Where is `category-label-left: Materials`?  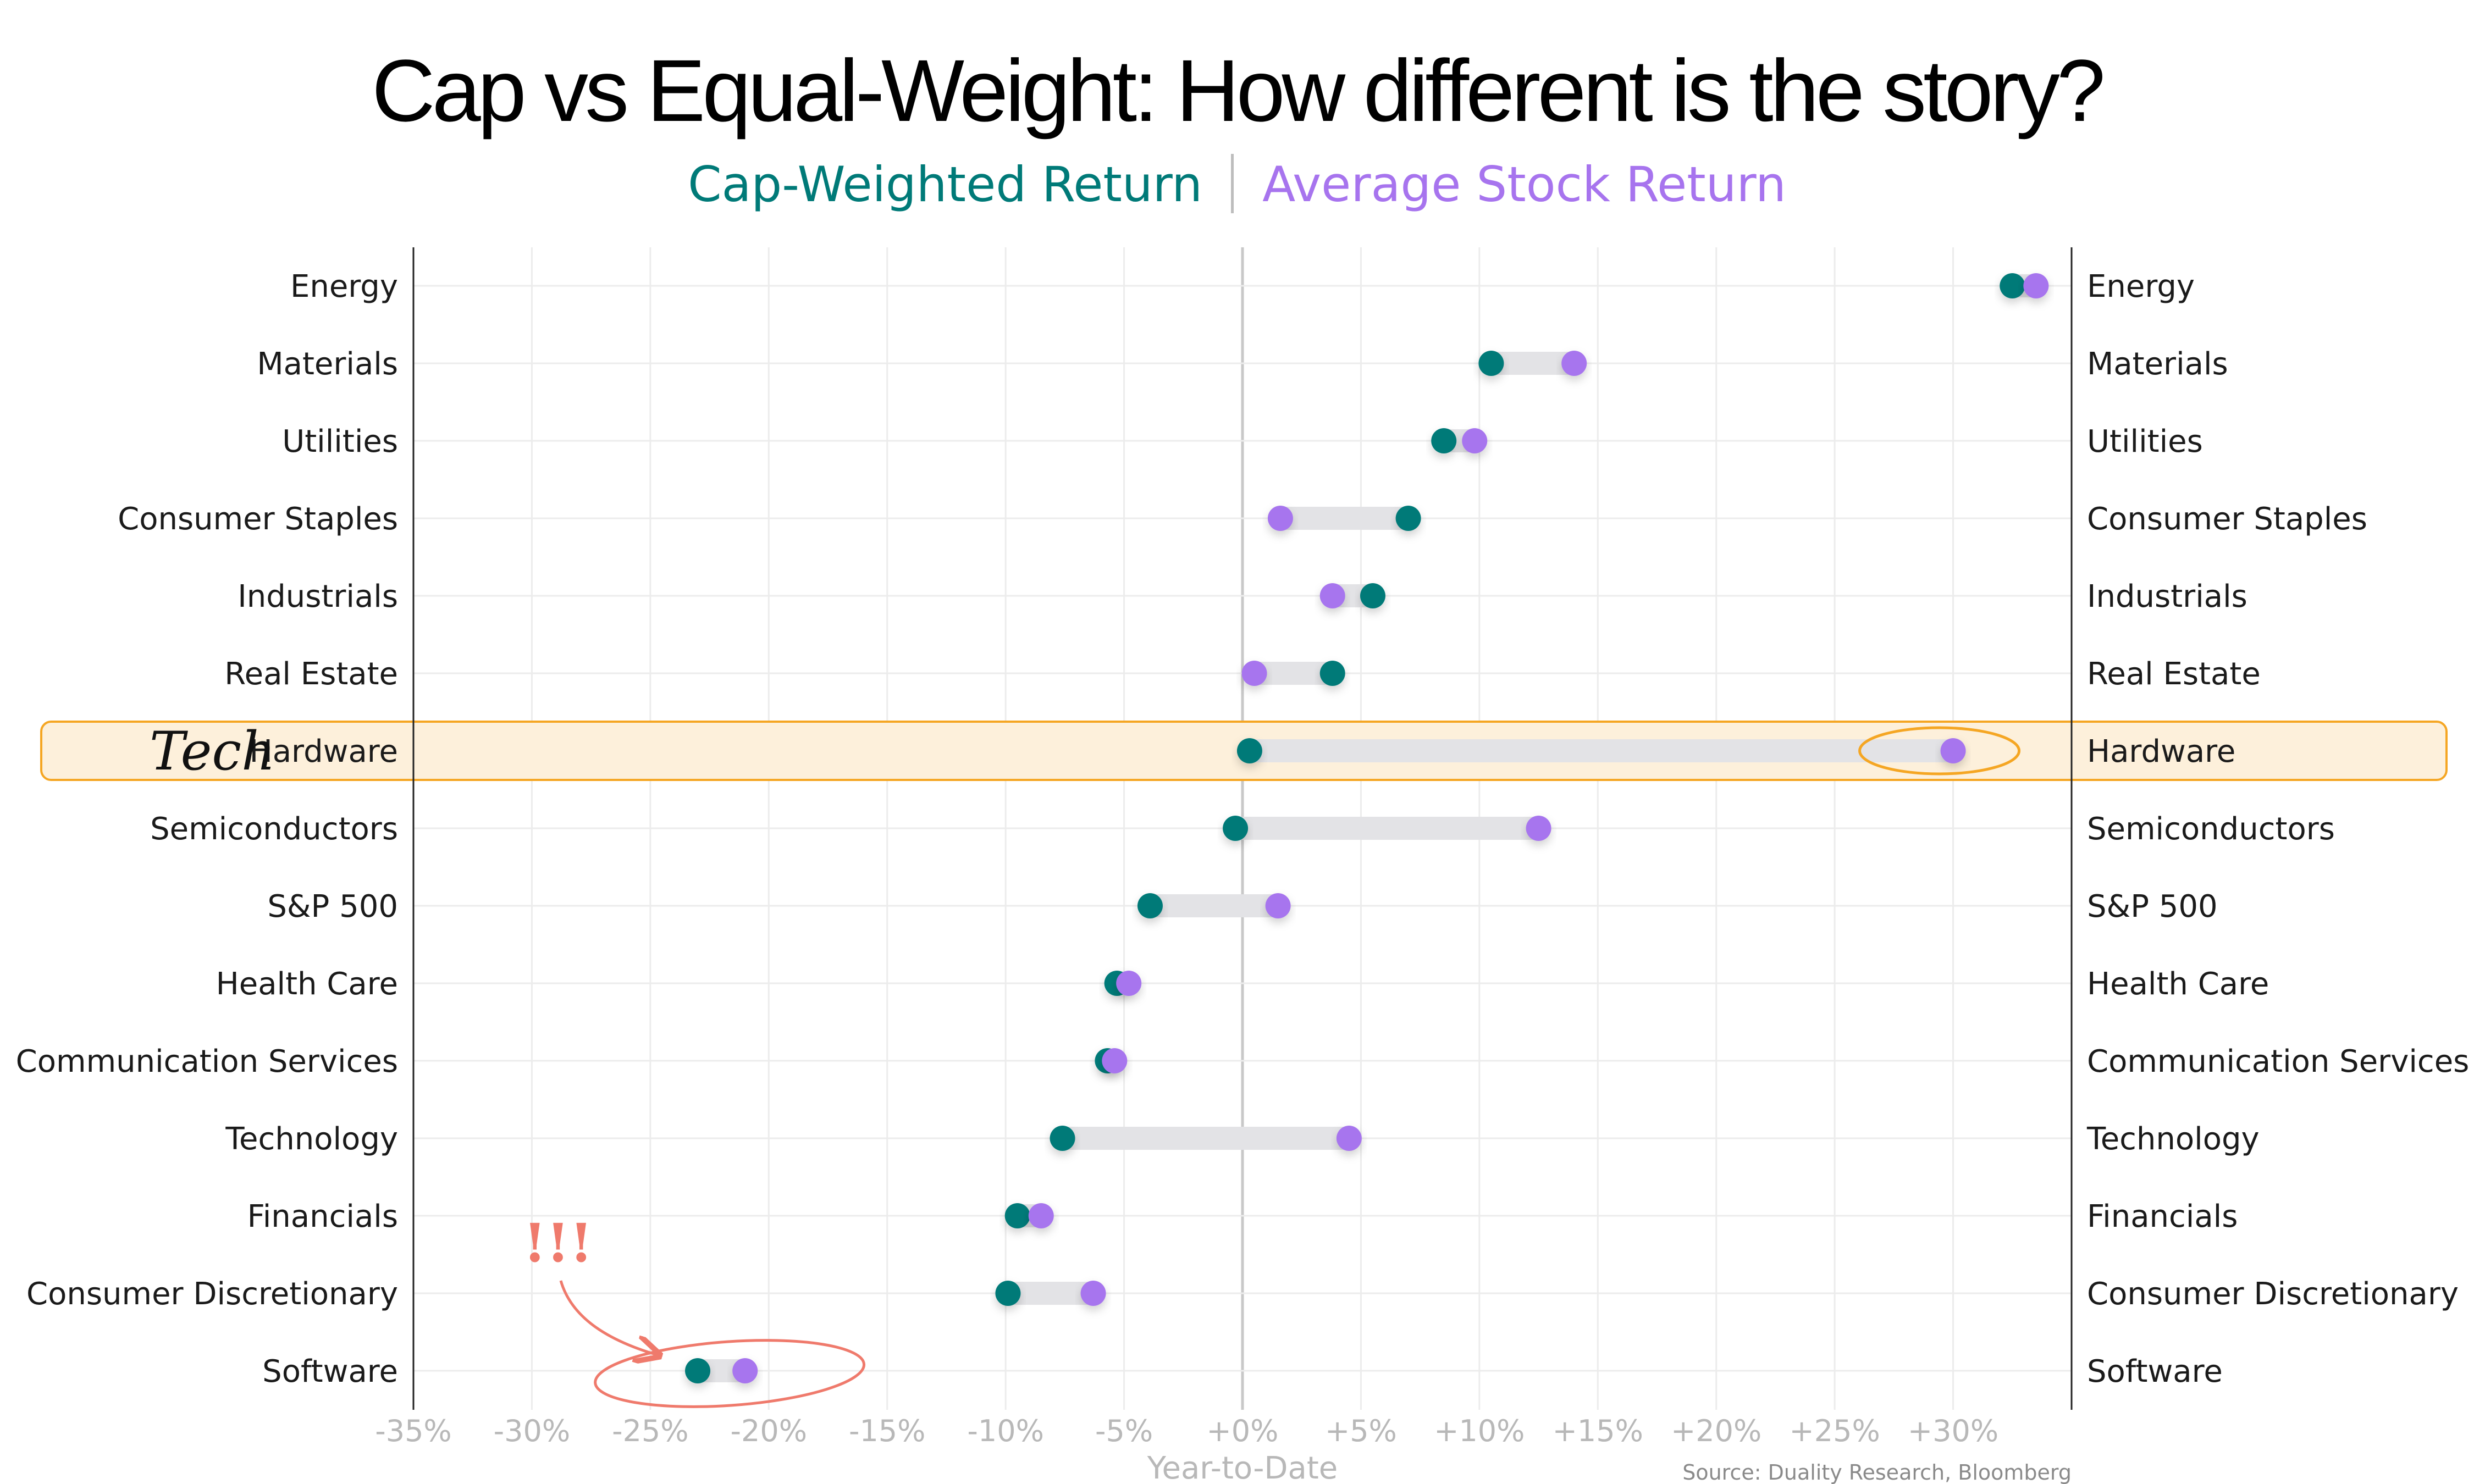
category-label-left: Materials is located at coordinates (327, 364).